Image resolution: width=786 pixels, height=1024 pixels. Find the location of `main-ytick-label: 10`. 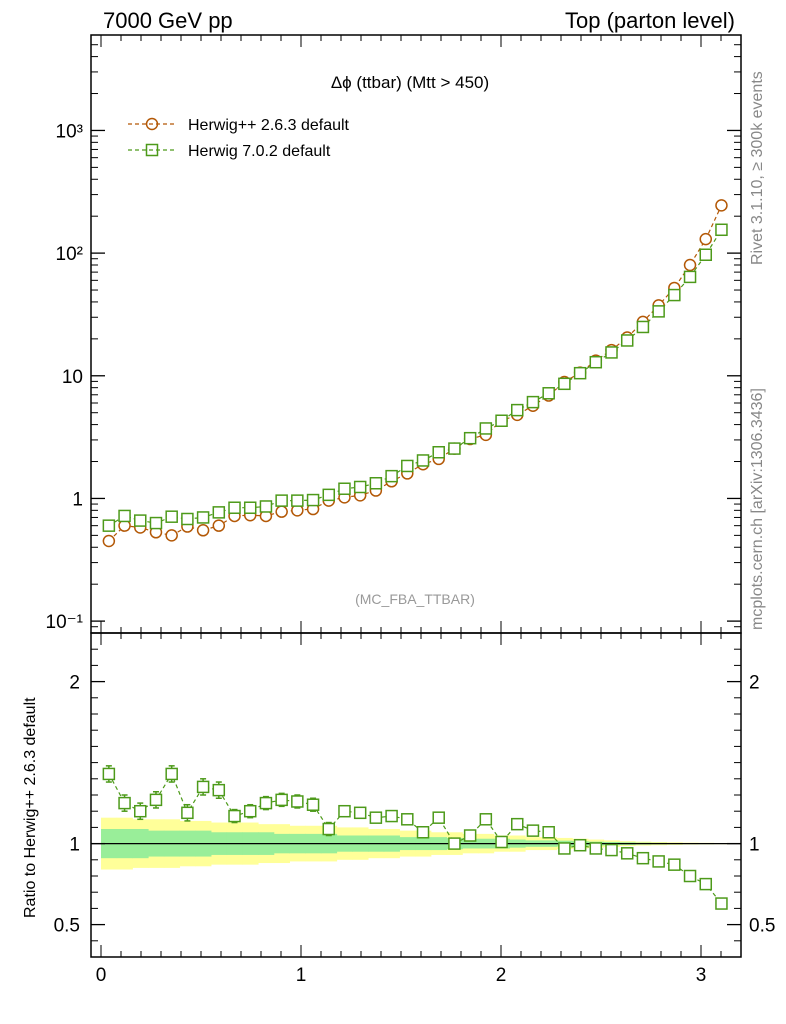

main-ytick-label: 10 is located at coordinates (72, 377).